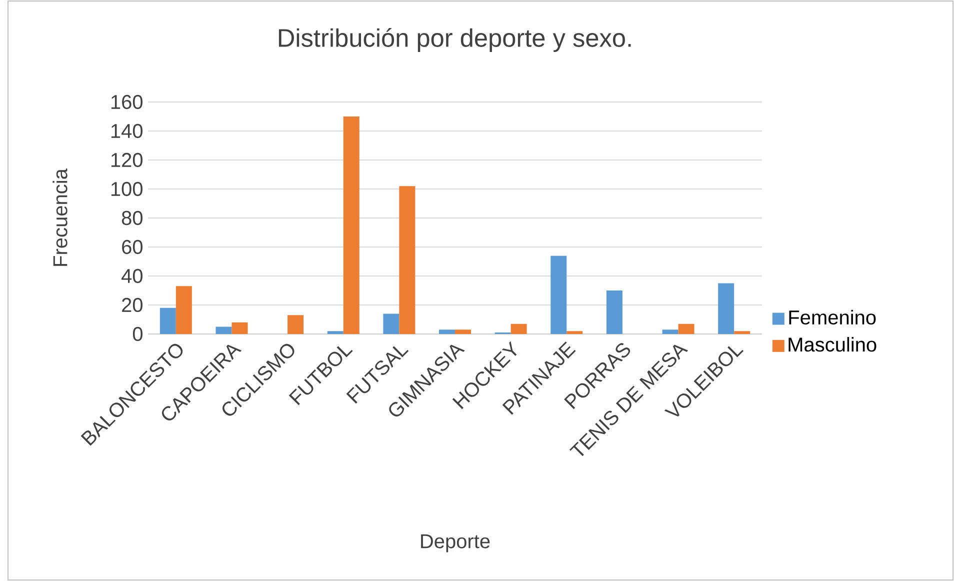 This screenshot has width=954, height=581. What do you see at coordinates (126, 160) in the screenshot?
I see `y-tick-label: 120` at bounding box center [126, 160].